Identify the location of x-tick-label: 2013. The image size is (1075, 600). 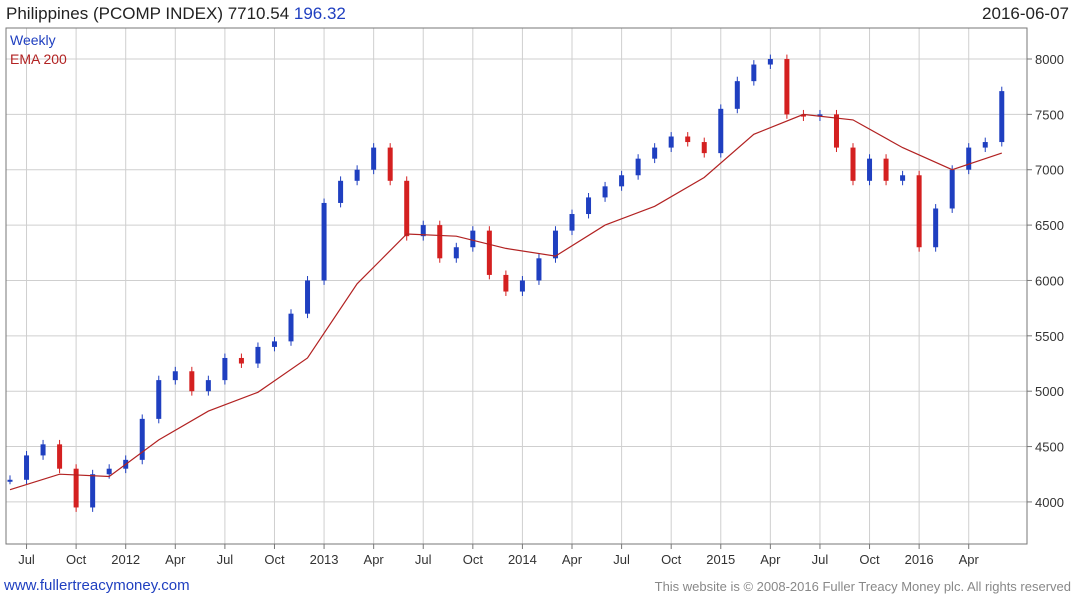
(324, 559).